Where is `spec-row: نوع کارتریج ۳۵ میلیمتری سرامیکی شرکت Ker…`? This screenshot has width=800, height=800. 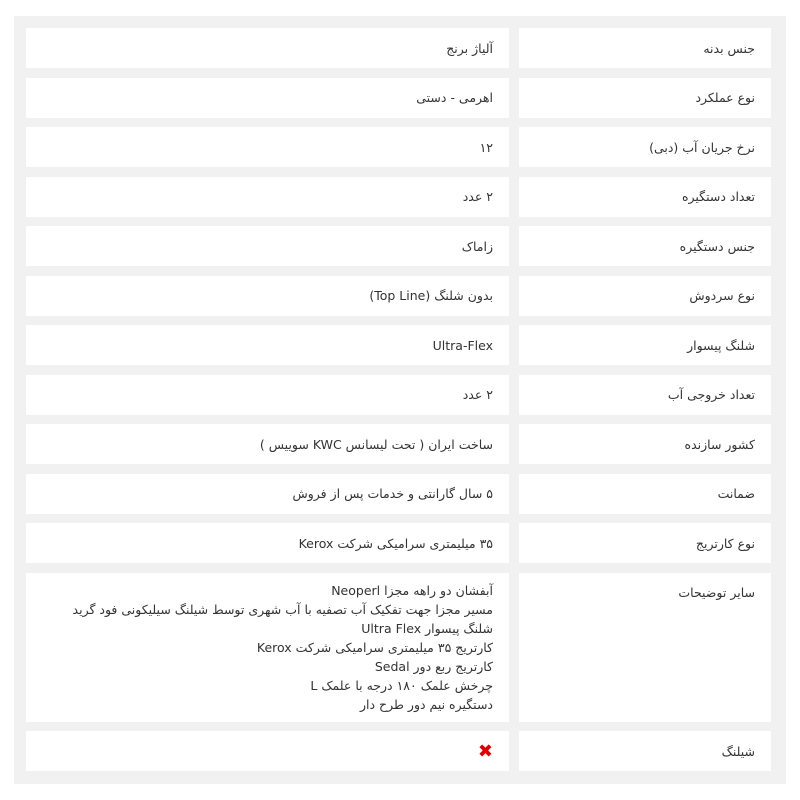 spec-row: نوع کارتریج ۳۵ میلیمتری سرامیکی شرکت Ker… is located at coordinates (398, 543).